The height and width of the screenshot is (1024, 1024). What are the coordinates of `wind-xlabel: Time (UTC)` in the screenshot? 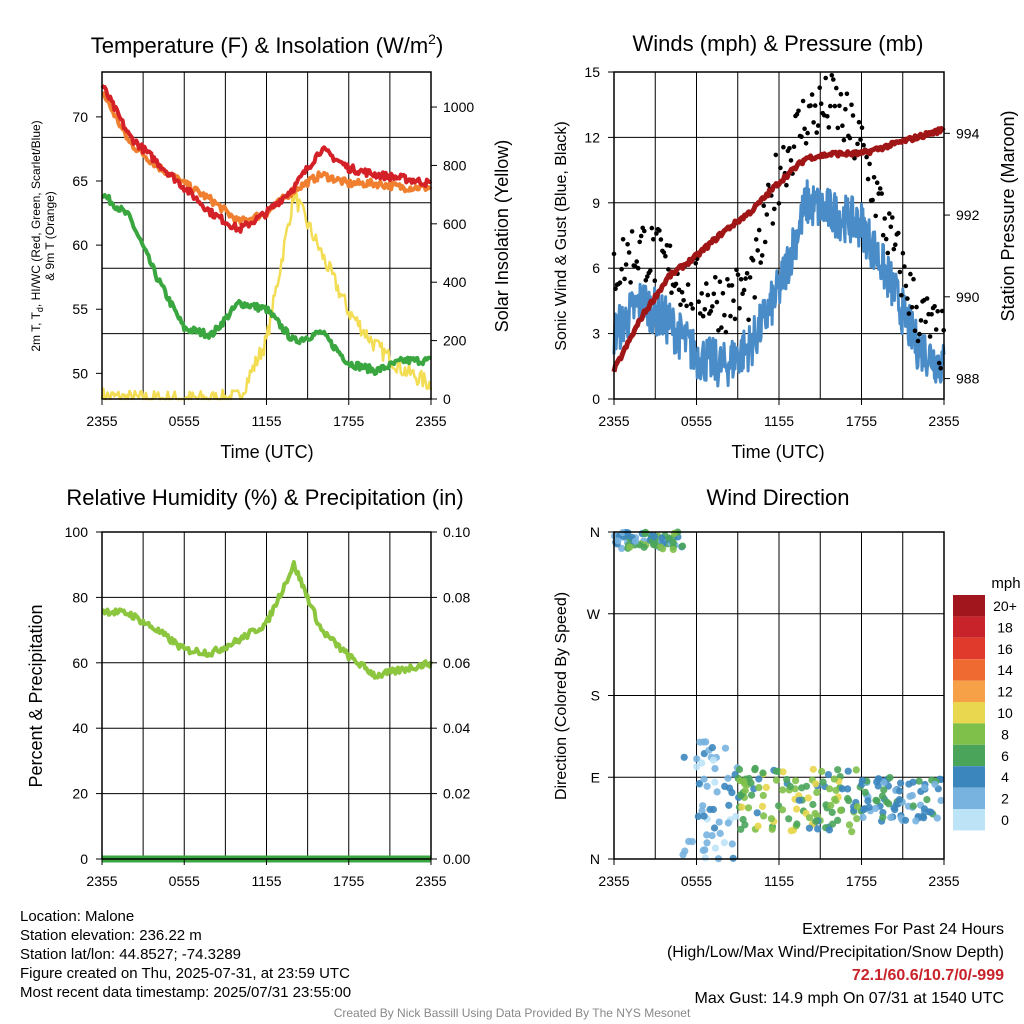 It's located at (777, 452).